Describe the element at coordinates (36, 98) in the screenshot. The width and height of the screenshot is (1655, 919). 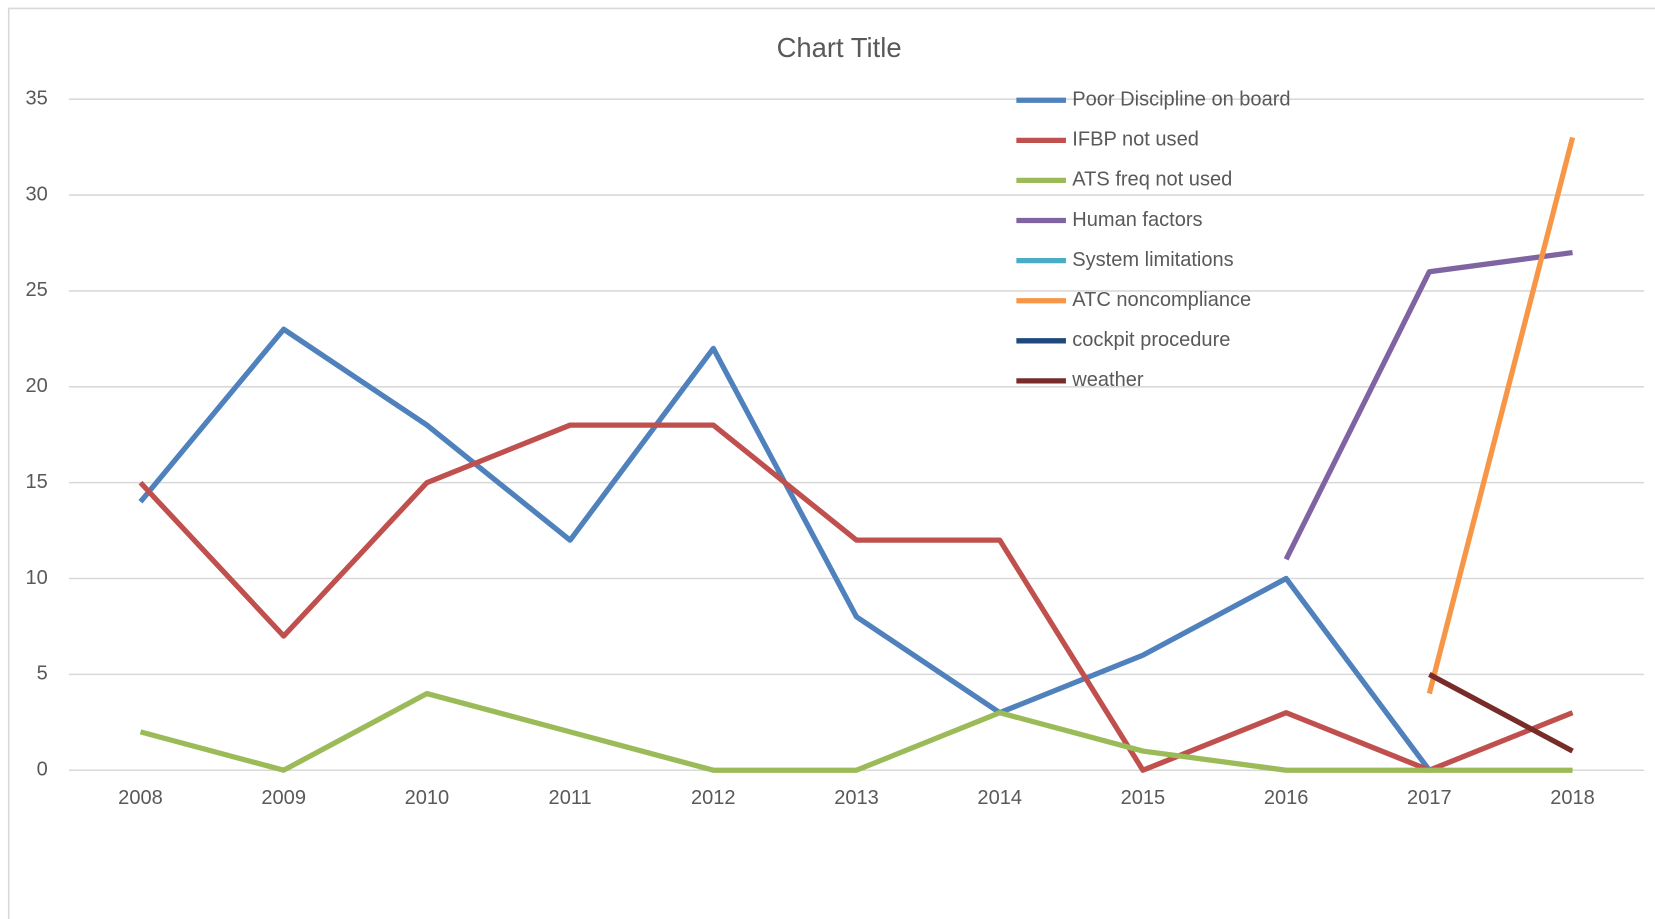
I see `y-tick-label: 35` at that location.